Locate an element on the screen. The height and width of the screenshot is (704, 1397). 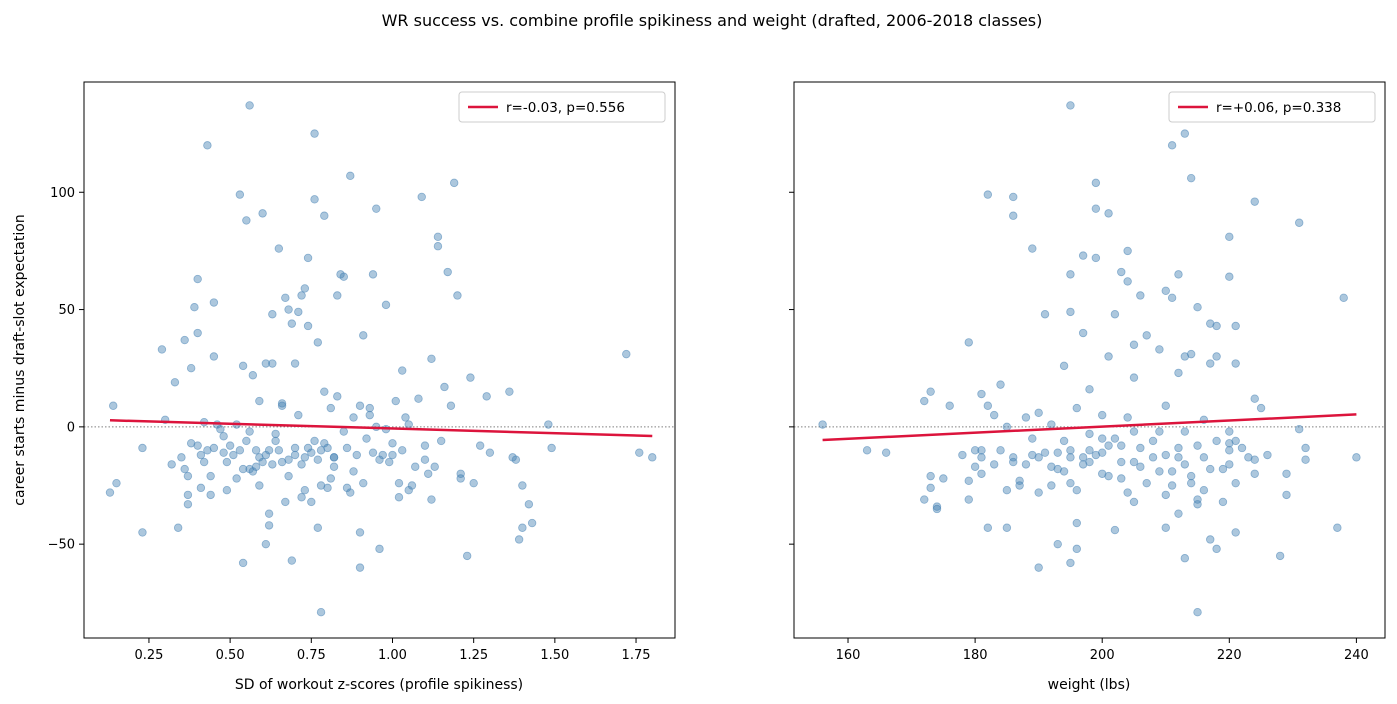
left-x-tick-label: 0.50 is located at coordinates (230, 655).